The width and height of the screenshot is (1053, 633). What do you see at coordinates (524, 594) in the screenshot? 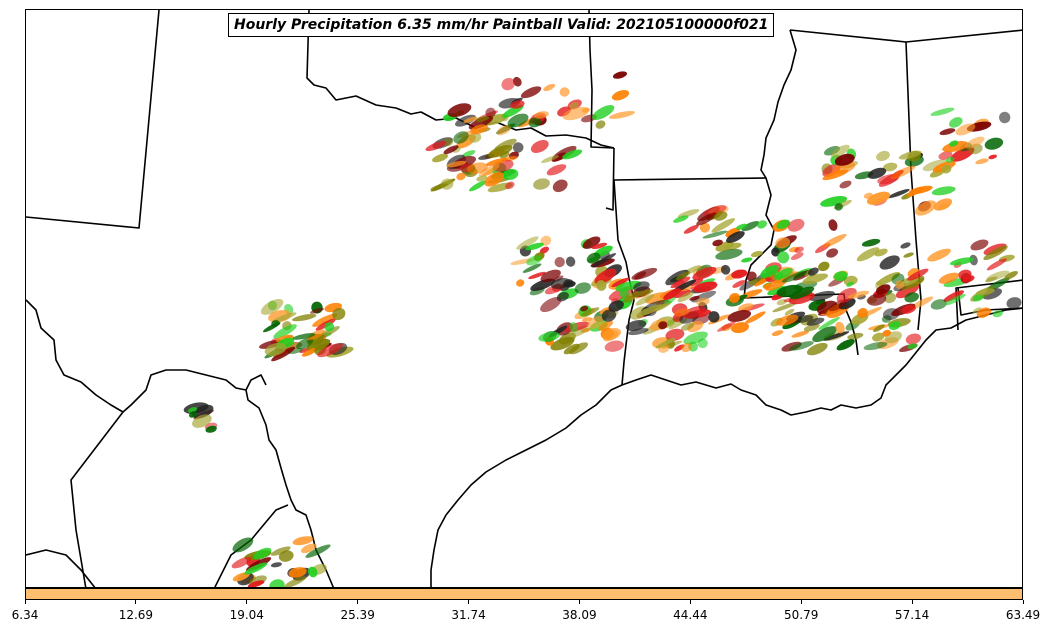
I see `colorbar` at bounding box center [524, 594].